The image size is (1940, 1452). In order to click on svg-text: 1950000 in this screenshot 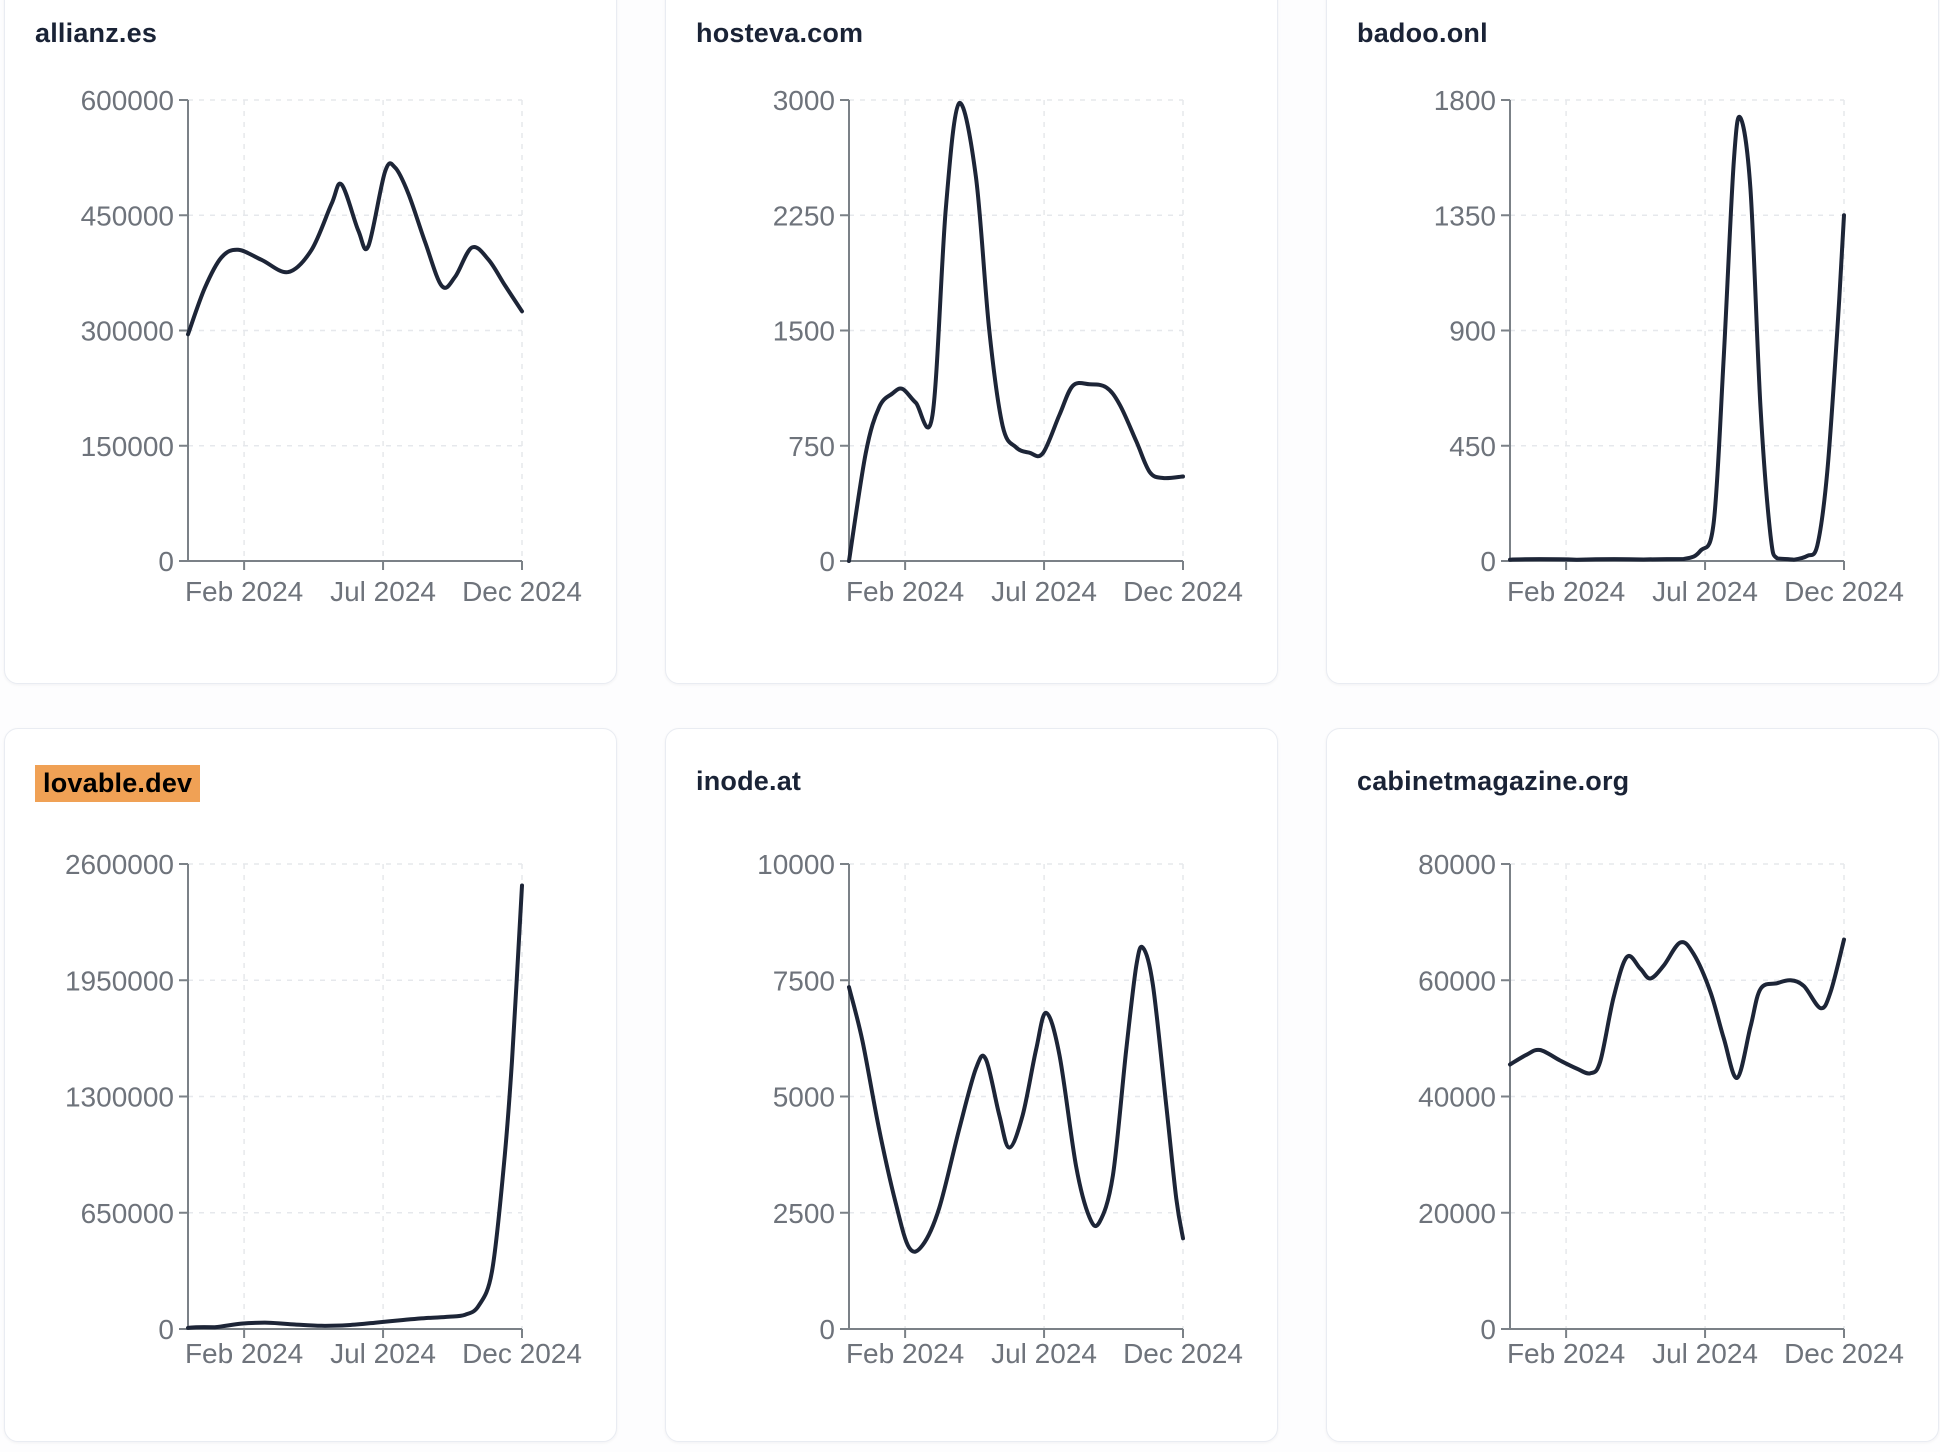, I will do `click(119, 980)`.